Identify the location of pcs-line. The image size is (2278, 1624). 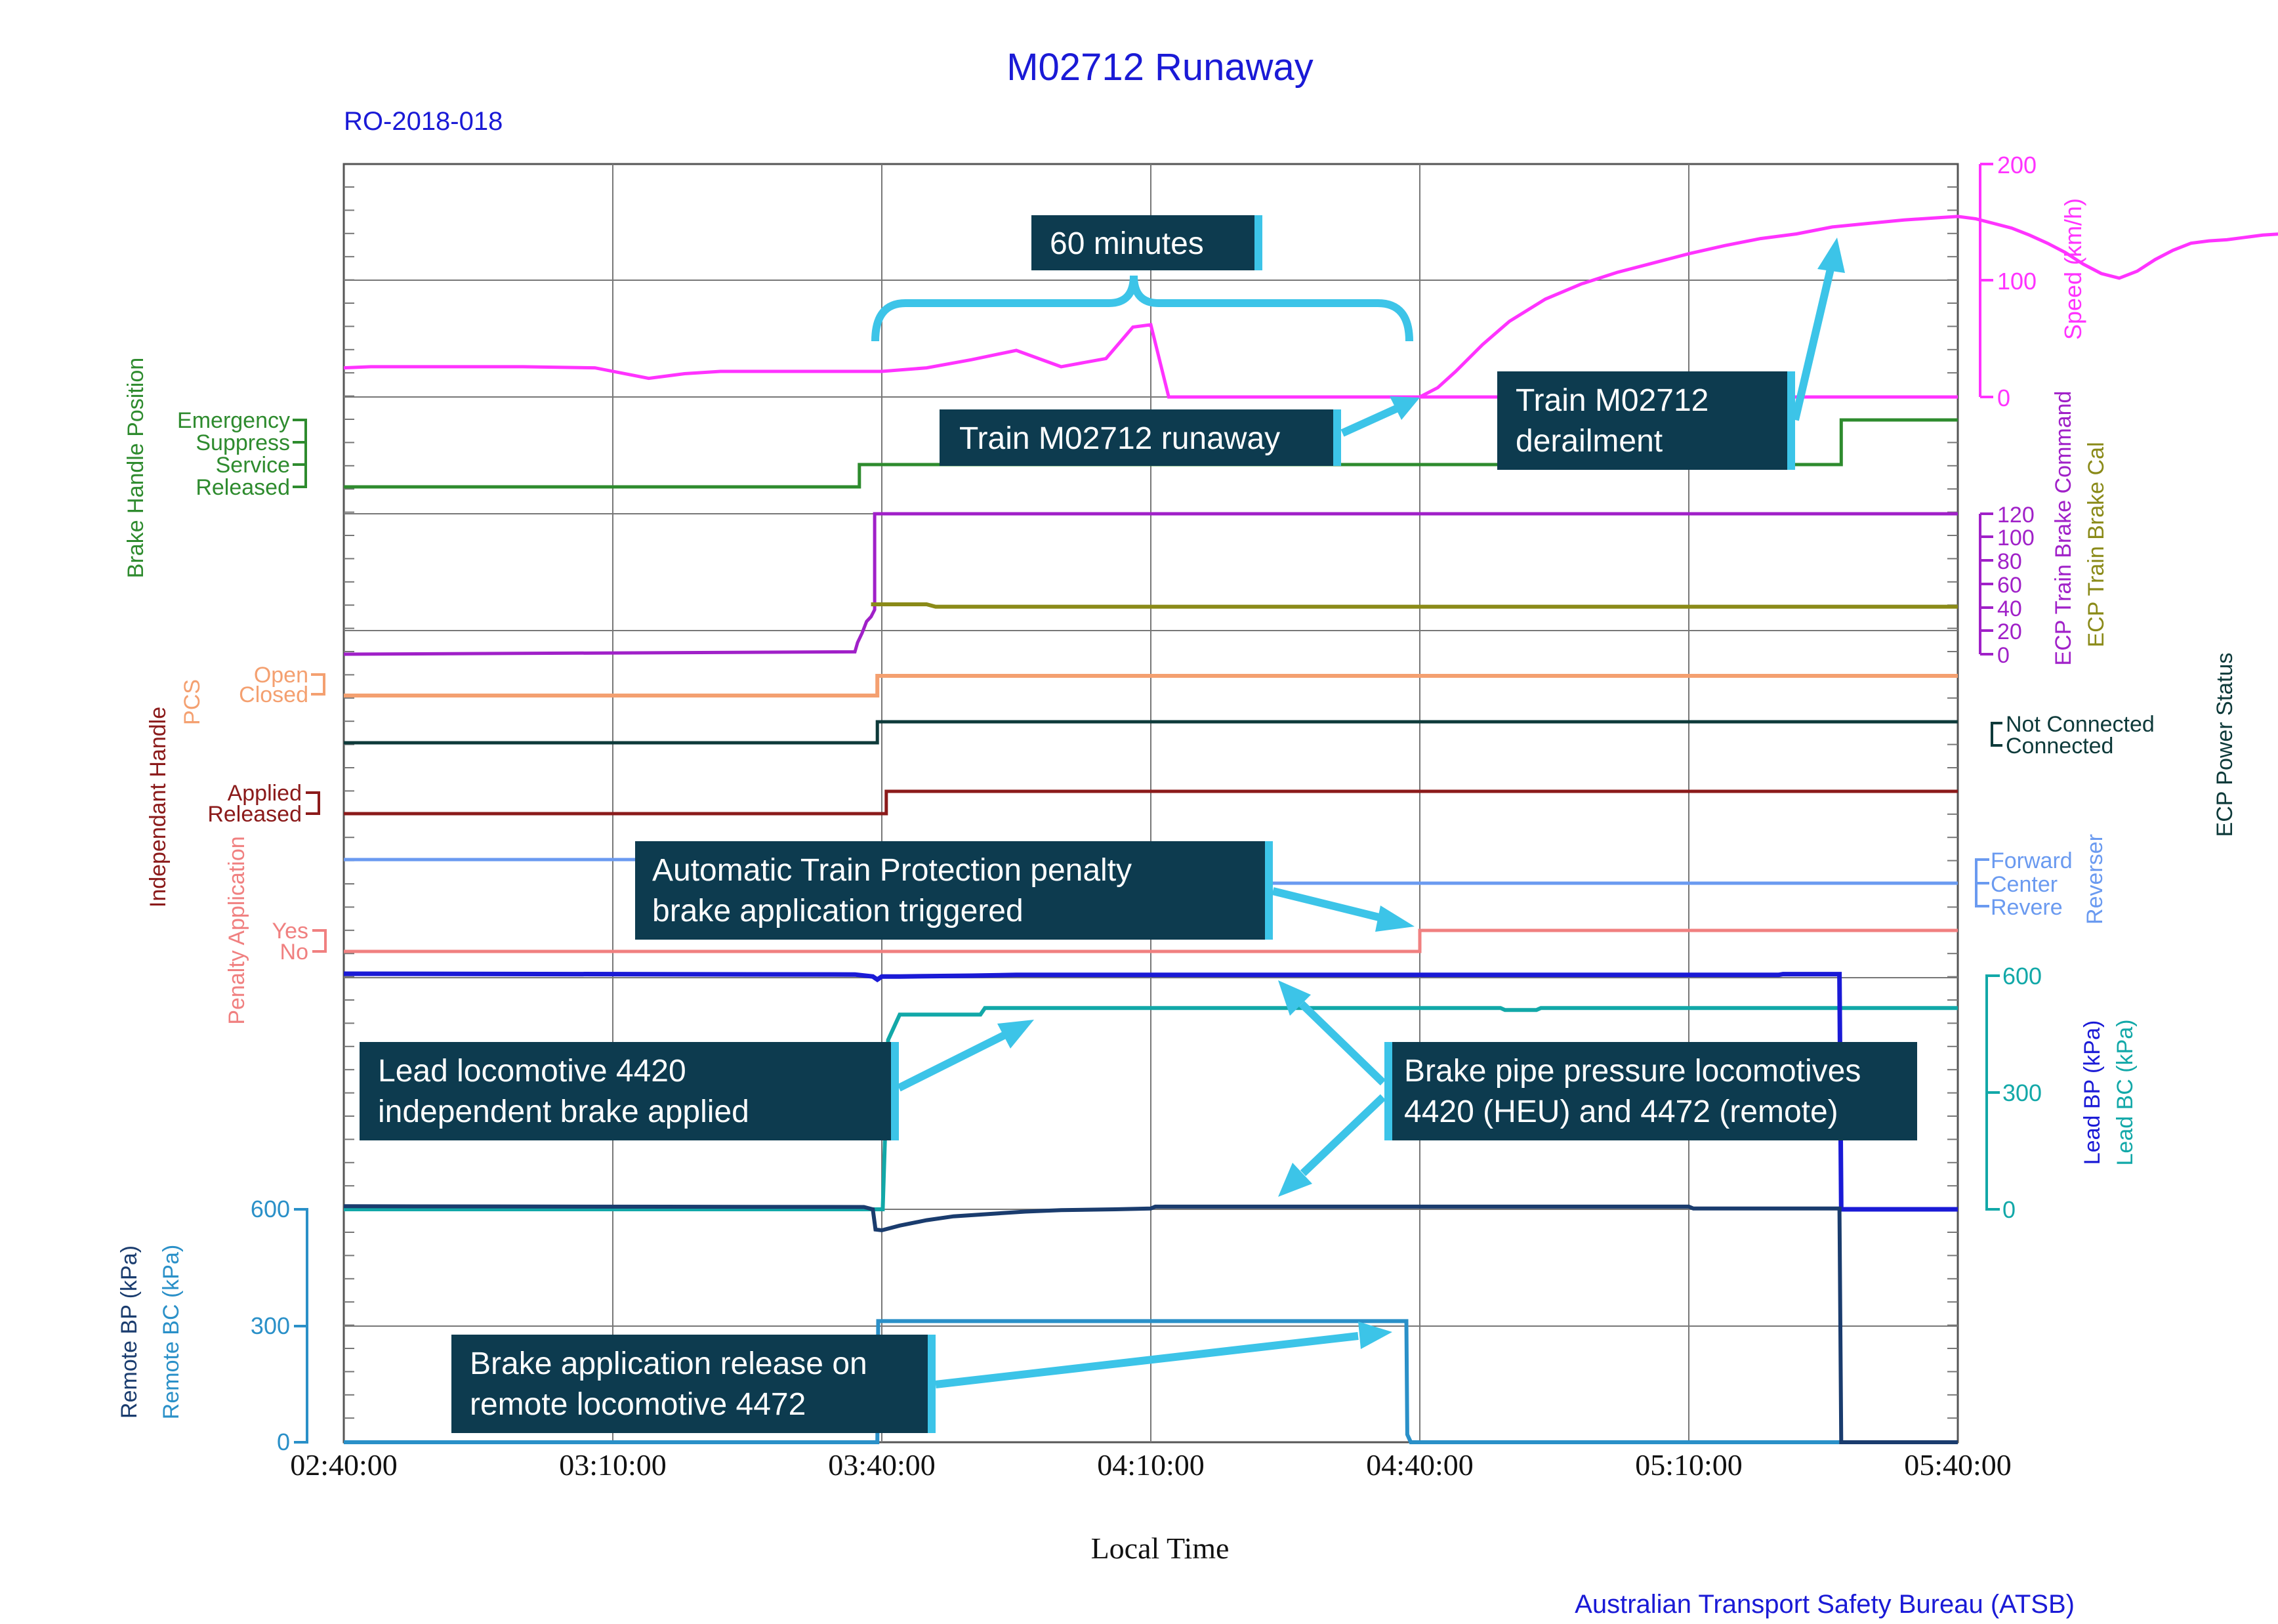
(1151, 686).